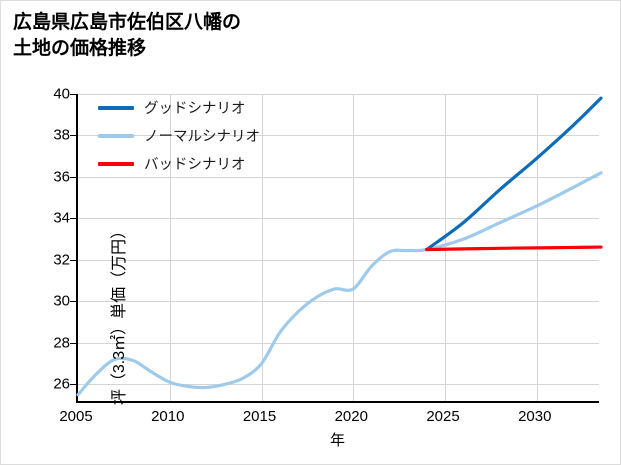  I want to click on legend-item-label: ノーマルシナリオ, so click(202, 137).